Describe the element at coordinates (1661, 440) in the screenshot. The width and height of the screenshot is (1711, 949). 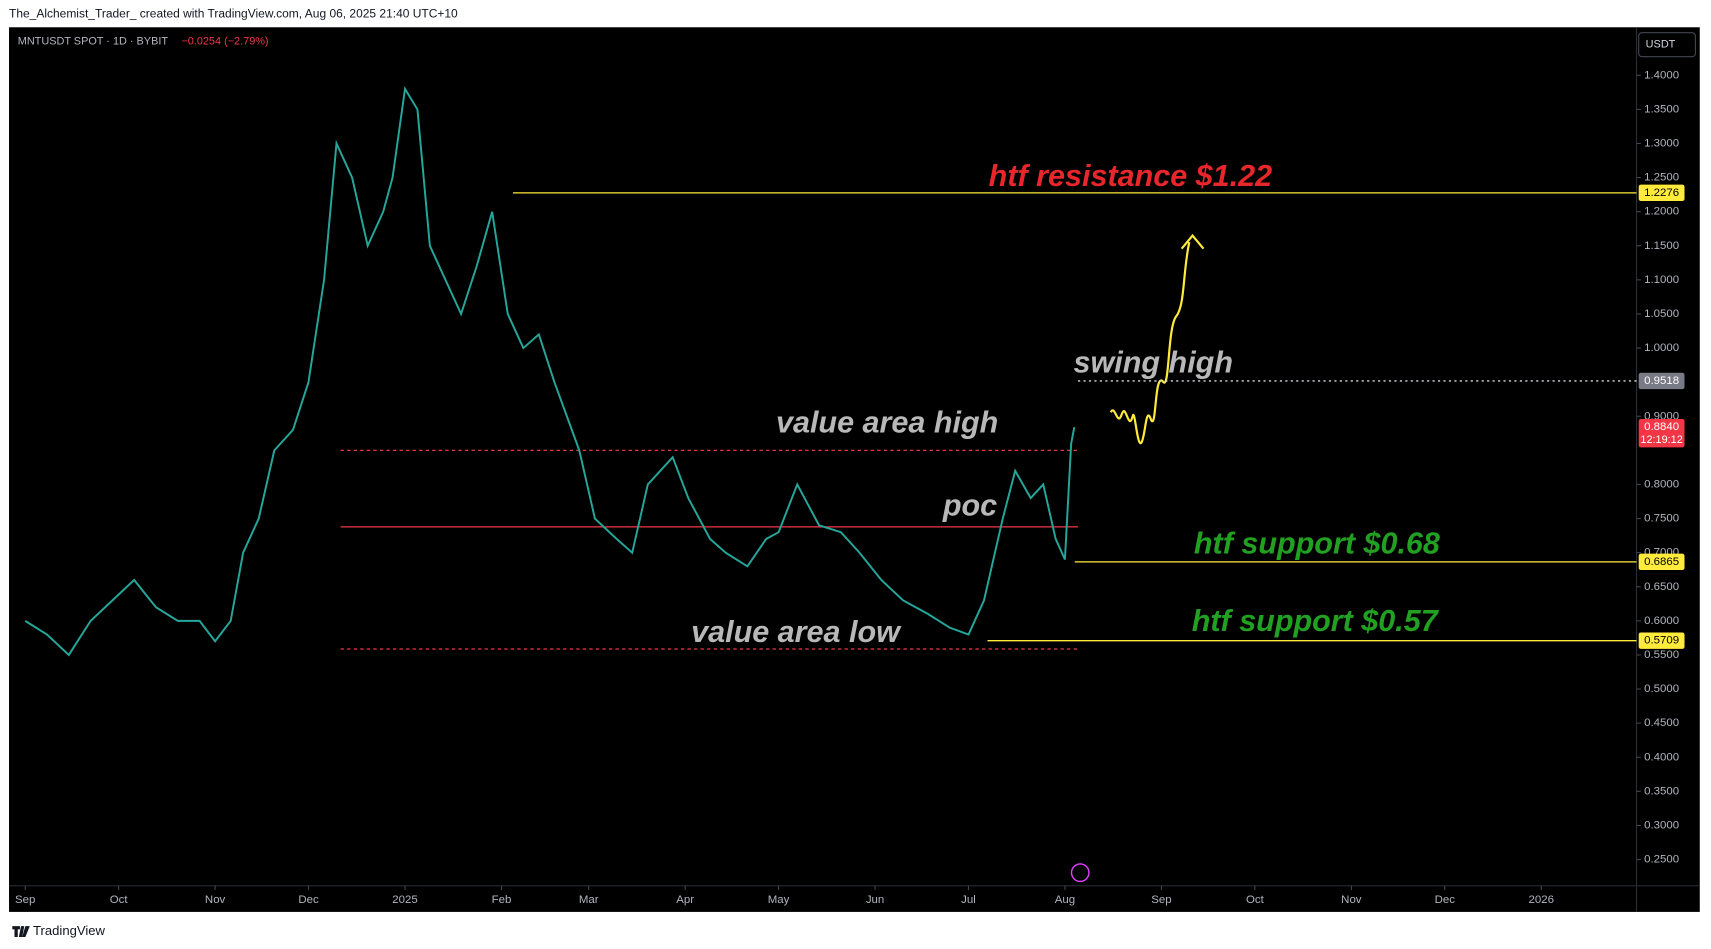
I see `countdown: 12:19:12` at that location.